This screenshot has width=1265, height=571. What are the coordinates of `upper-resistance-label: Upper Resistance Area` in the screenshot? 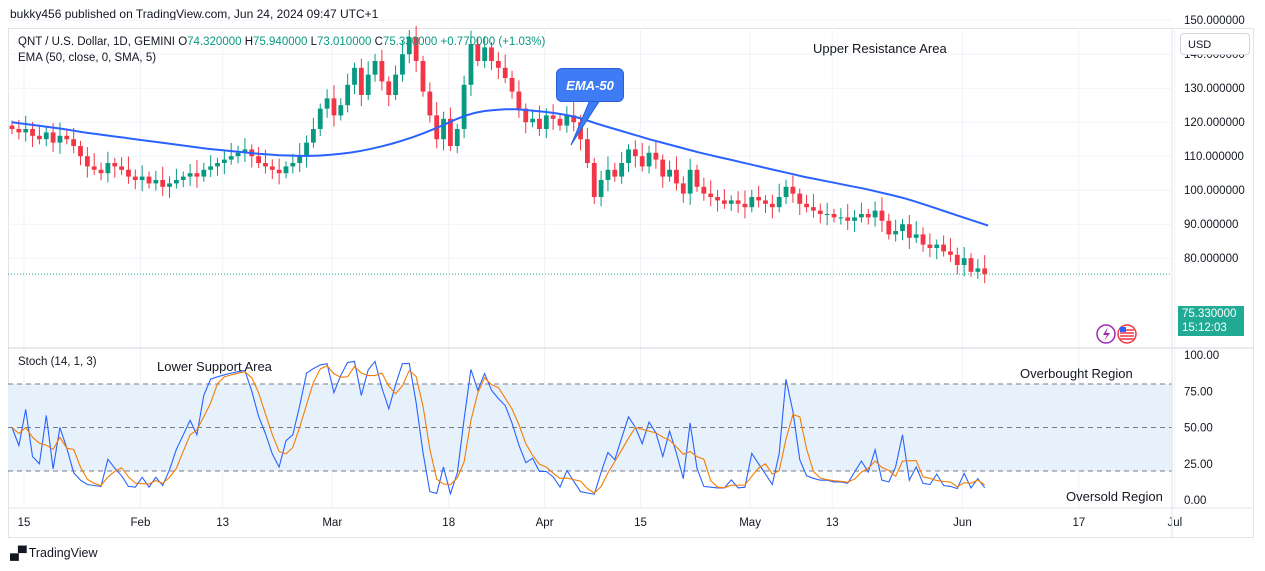 It's located at (880, 48).